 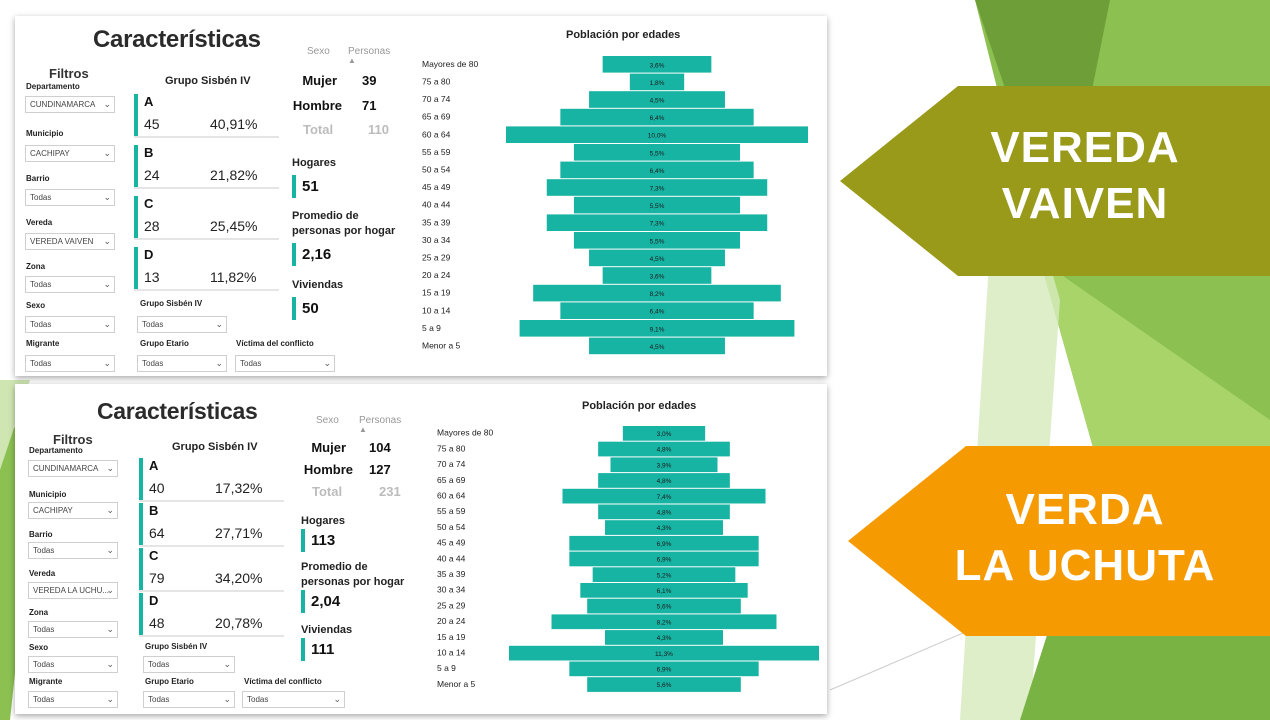 What do you see at coordinates (451, 511) in the screenshot?
I see `age-group-label: 55 a 59` at bounding box center [451, 511].